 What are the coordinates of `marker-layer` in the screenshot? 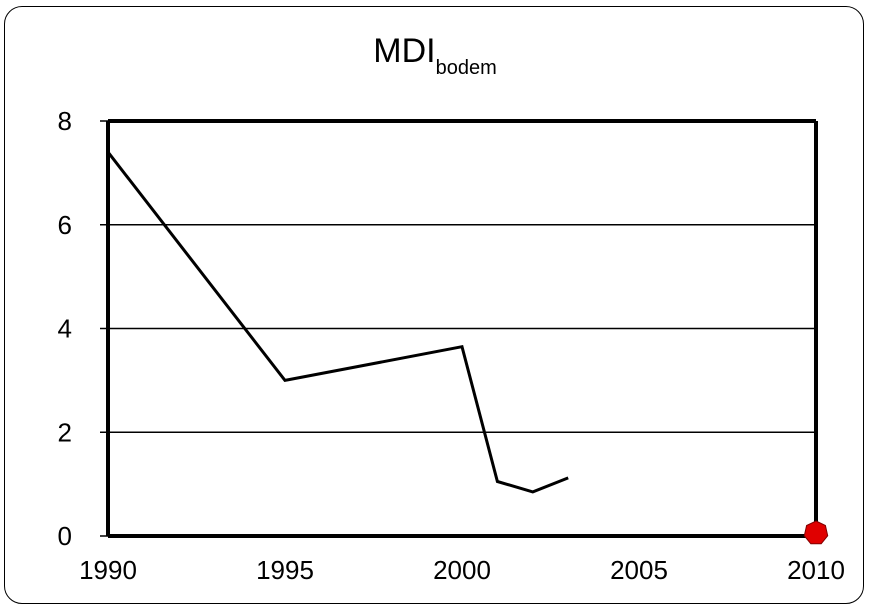 It's located at (816, 532).